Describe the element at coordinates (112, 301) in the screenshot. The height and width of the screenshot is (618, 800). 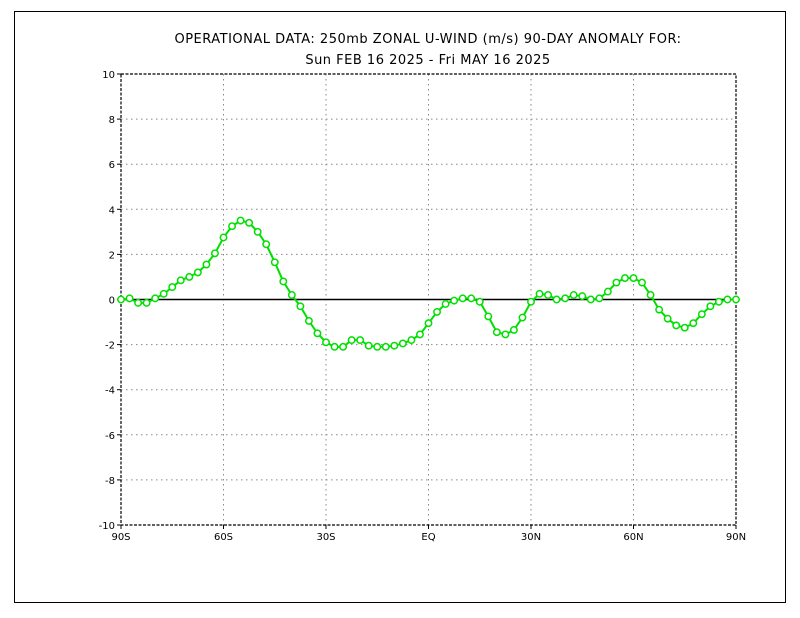
I see `y-tick-label: 0` at that location.